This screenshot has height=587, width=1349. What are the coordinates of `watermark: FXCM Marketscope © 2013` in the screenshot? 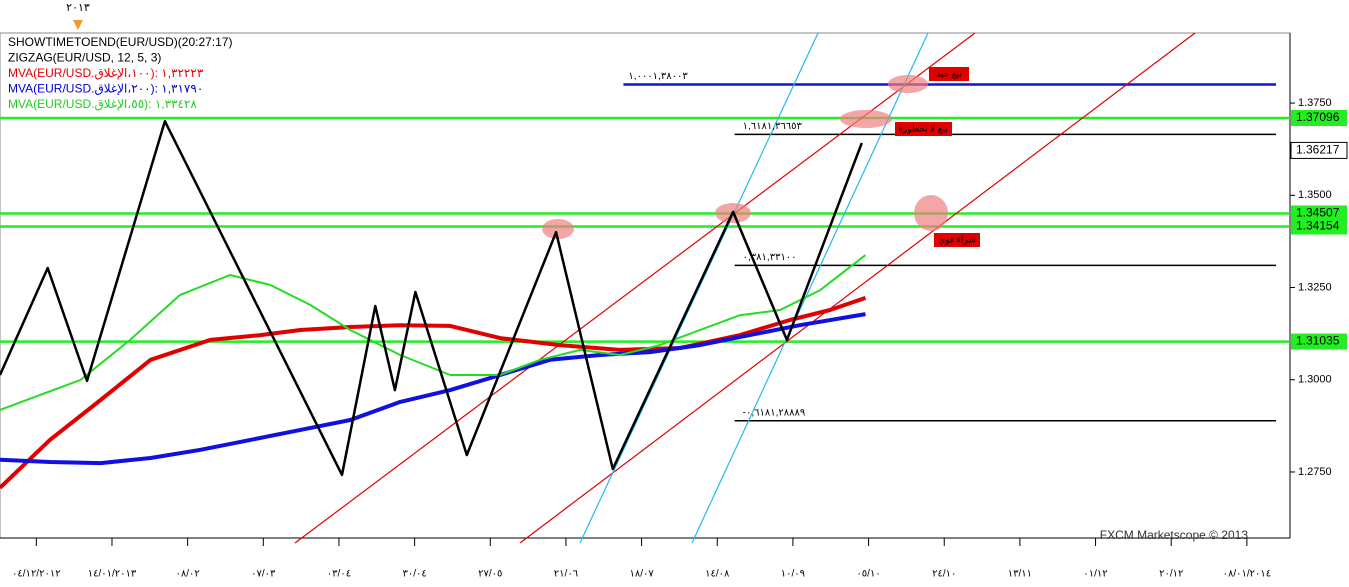 It's located at (1174, 535).